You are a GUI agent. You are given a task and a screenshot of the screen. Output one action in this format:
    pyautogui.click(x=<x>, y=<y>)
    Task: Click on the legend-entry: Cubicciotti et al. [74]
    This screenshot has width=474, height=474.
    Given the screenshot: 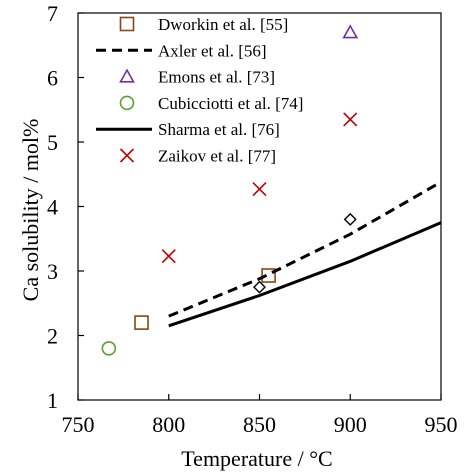 What is the action you would take?
    pyautogui.click(x=211, y=103)
    